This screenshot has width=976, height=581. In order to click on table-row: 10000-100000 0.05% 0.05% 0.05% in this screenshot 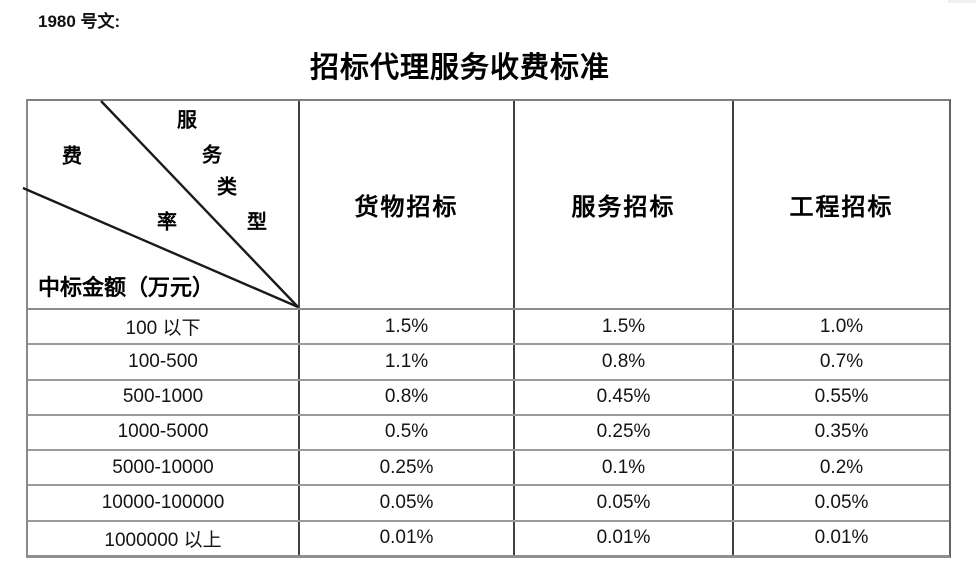, I will do `click(488, 504)`.